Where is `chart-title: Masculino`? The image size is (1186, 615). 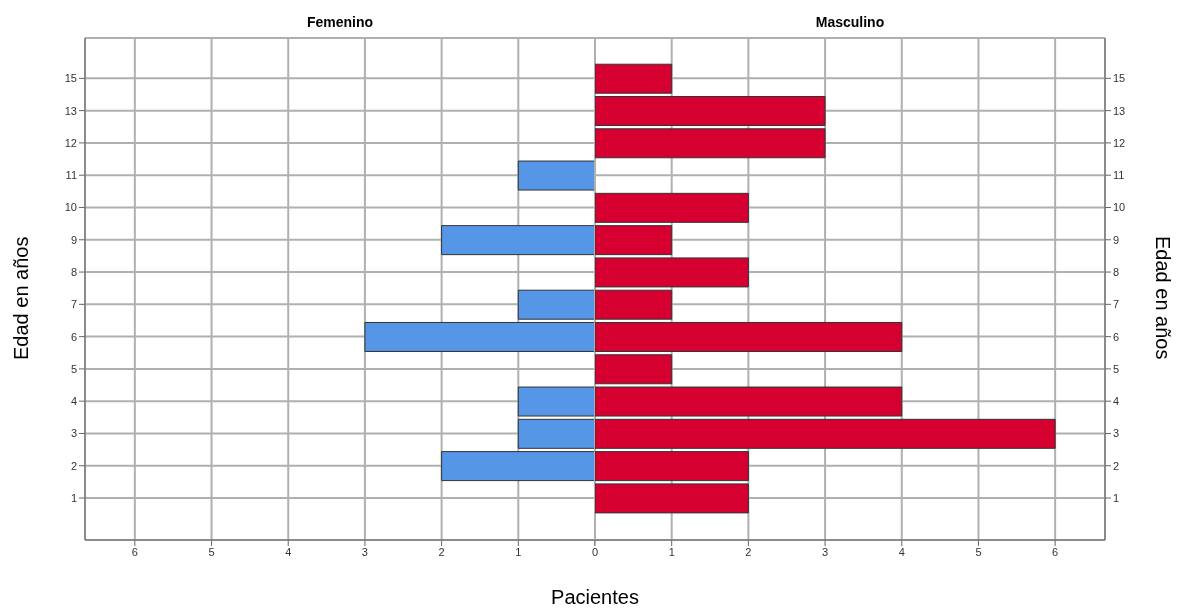
chart-title: Masculino is located at coordinates (850, 22).